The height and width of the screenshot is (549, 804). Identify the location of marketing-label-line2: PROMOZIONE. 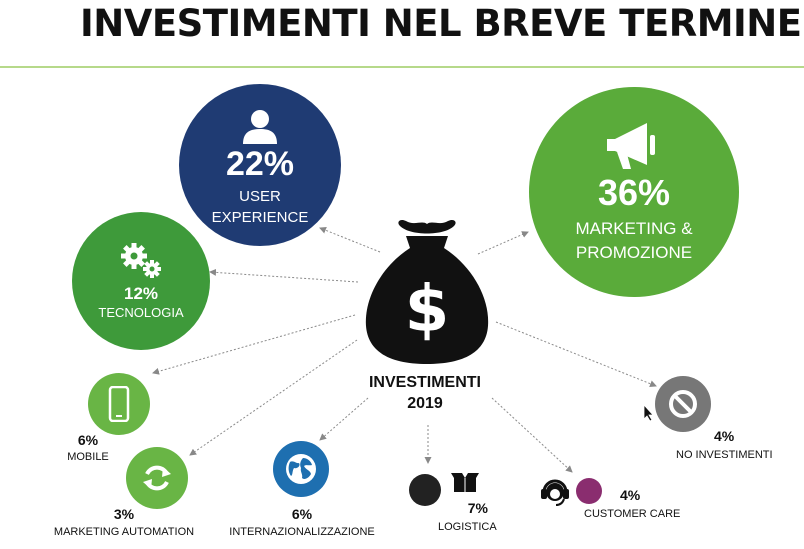
(634, 252).